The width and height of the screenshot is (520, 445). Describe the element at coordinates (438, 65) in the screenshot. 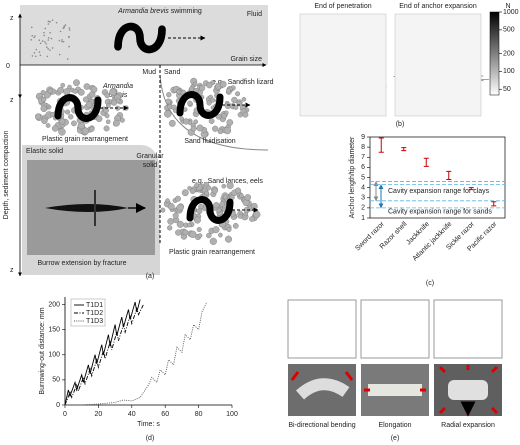

I see `image-expansion` at that location.